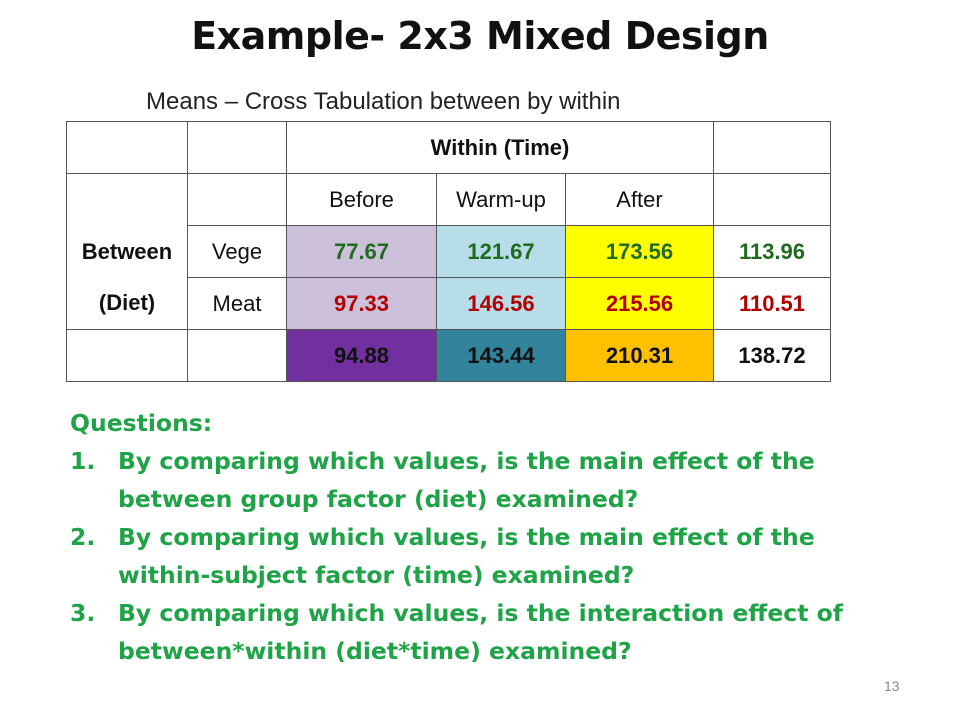  Describe the element at coordinates (501, 251) in the screenshot. I see `vege-warmup-value: 121.67` at that location.